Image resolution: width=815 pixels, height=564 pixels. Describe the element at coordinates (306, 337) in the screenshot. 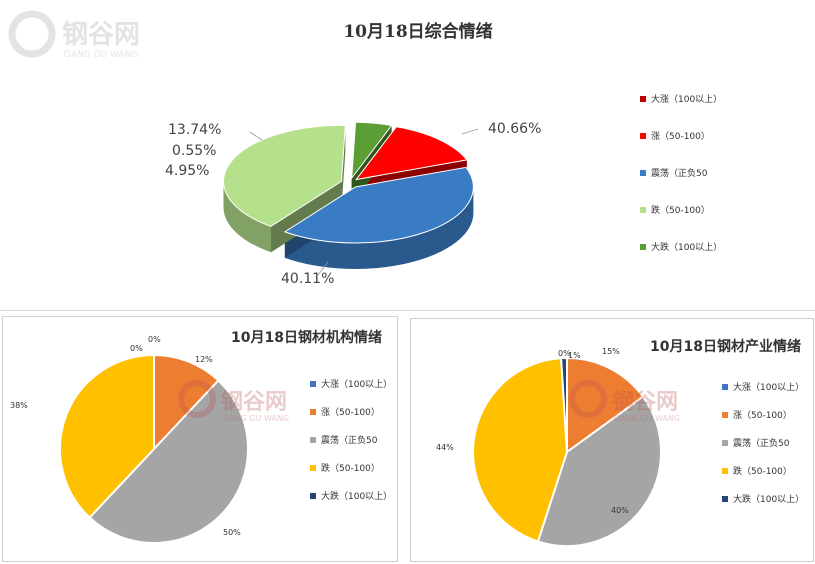

I see `chart-title: 10月18日钢材机构情绪` at that location.